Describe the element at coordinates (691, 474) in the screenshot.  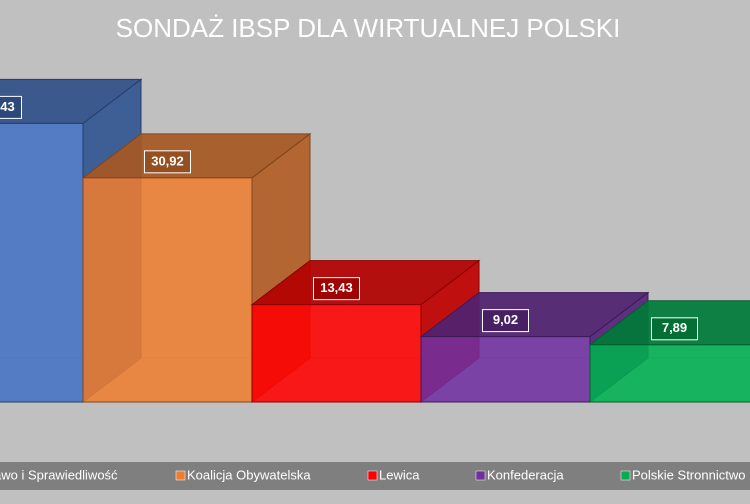
I see `legend-label: Polskie Stronnictwo Ludowe` at that location.